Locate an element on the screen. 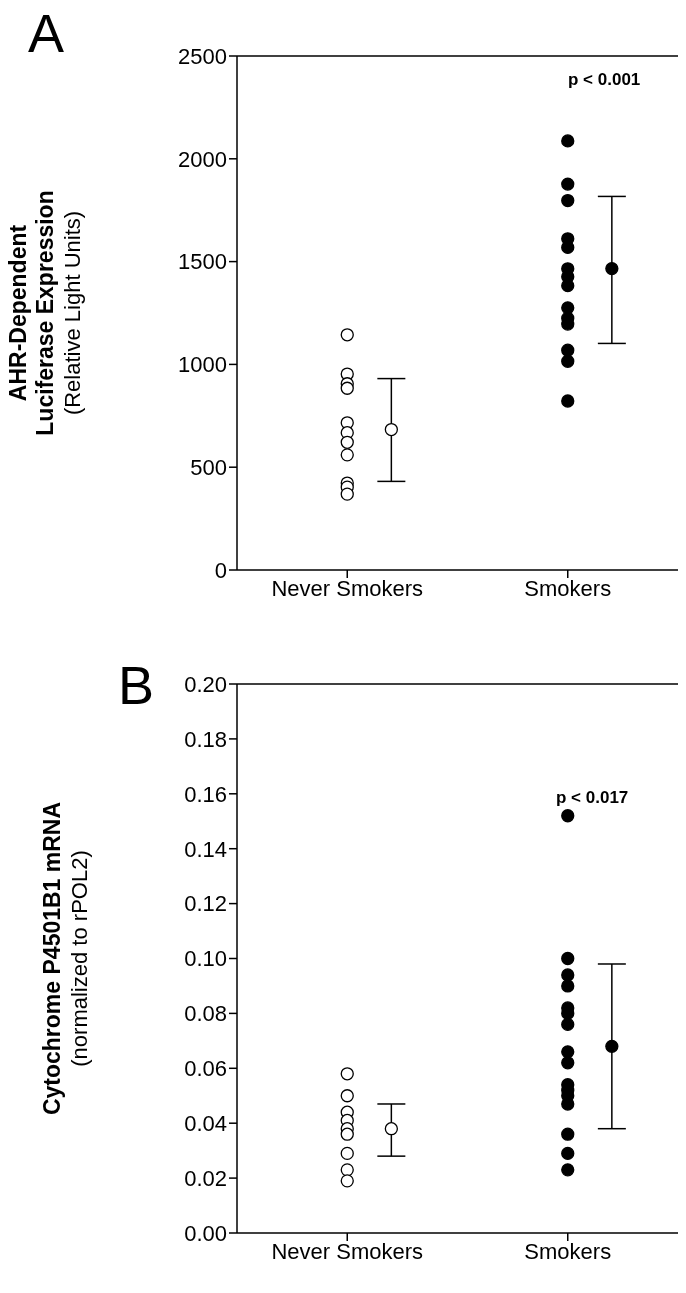 The image size is (686, 1293). y-tick-label: 0.10 is located at coordinates (205, 959).